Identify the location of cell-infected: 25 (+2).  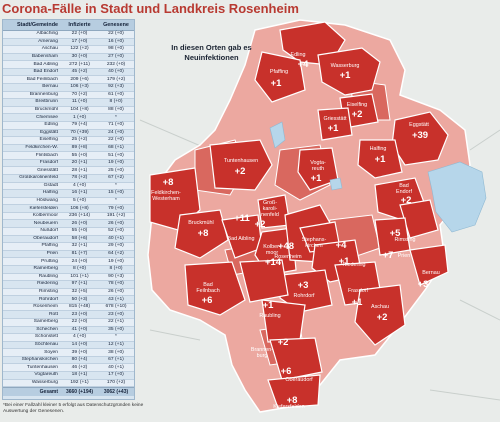
(79, 140).